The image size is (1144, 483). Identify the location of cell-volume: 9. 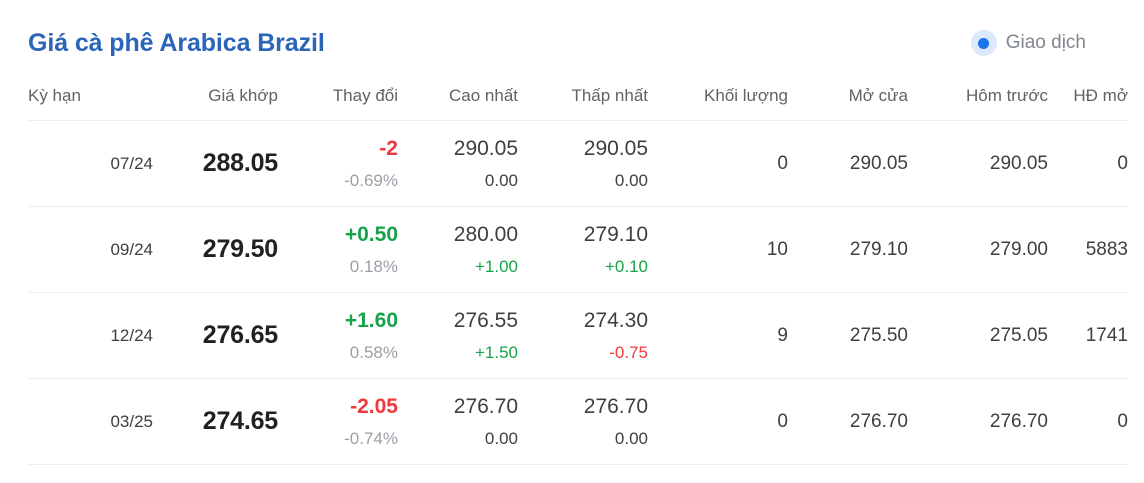
(718, 335).